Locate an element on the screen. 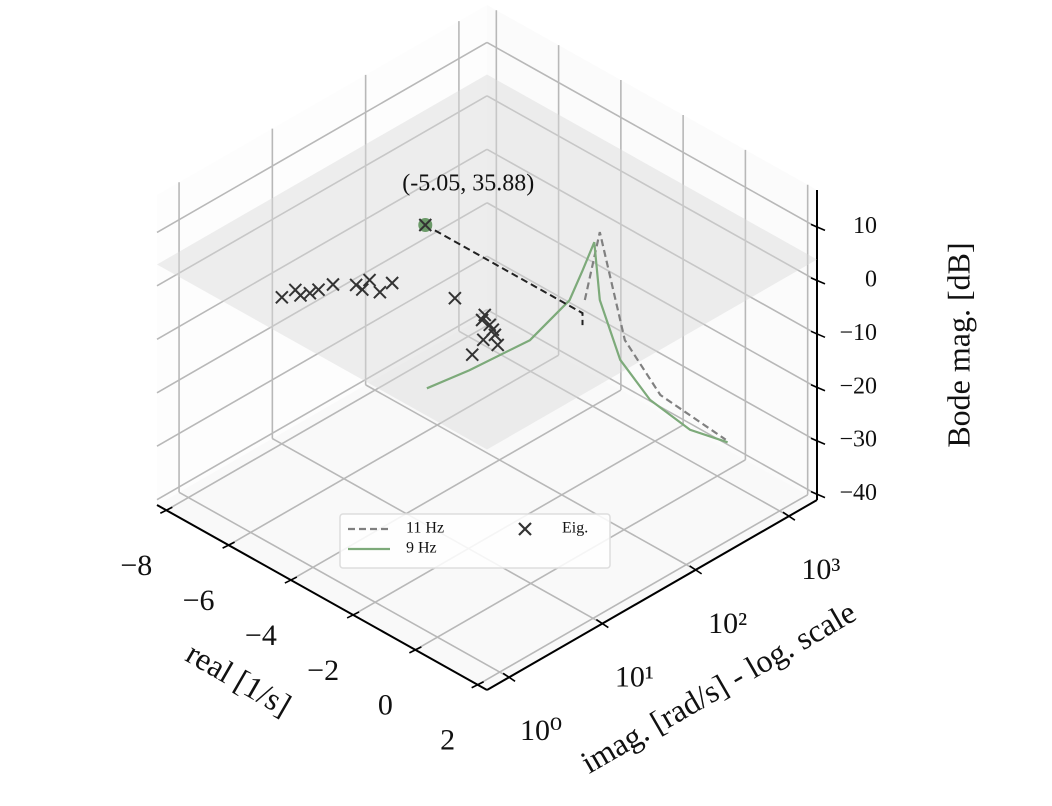  x-tick-label: −6 is located at coordinates (199, 600).